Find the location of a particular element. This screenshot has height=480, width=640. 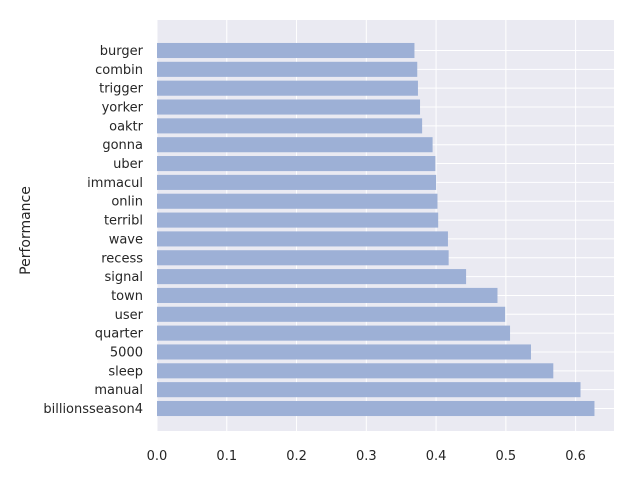

bar-wave is located at coordinates (302, 239).